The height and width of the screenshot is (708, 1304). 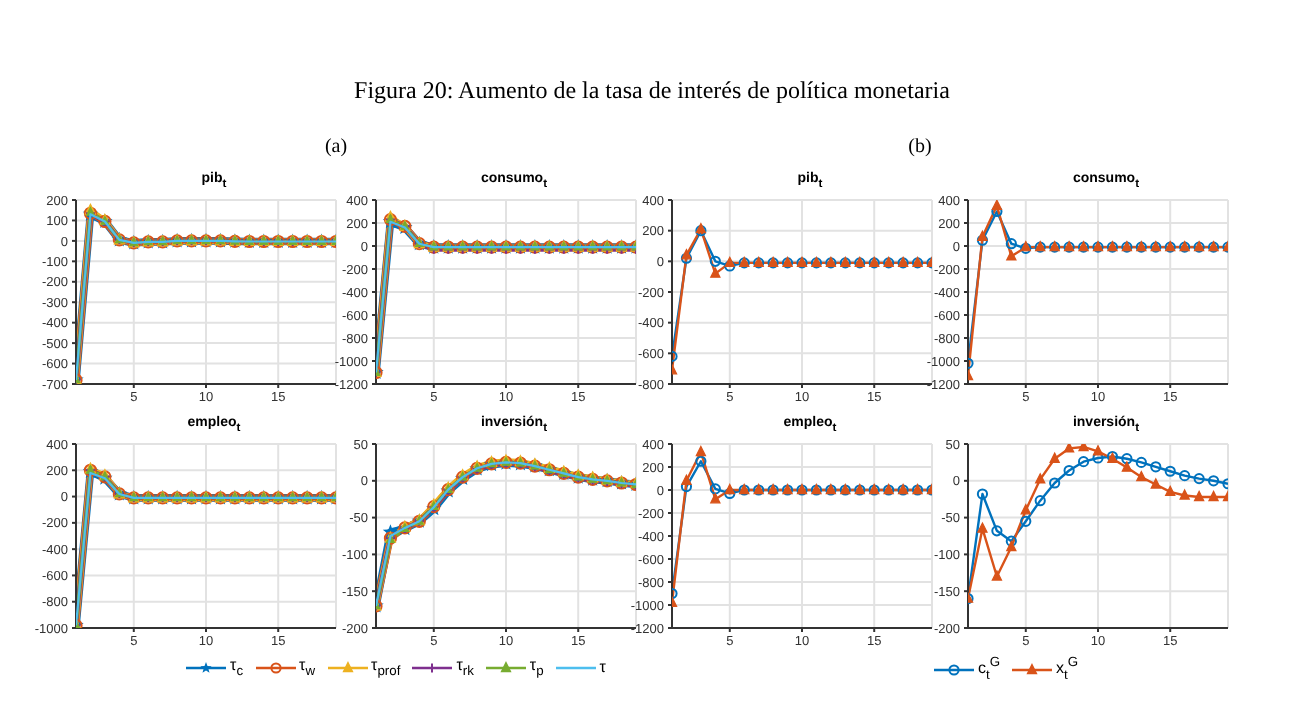 What do you see at coordinates (465, 668) in the screenshot?
I see `legend-label: τ$_{rk}$` at bounding box center [465, 668].